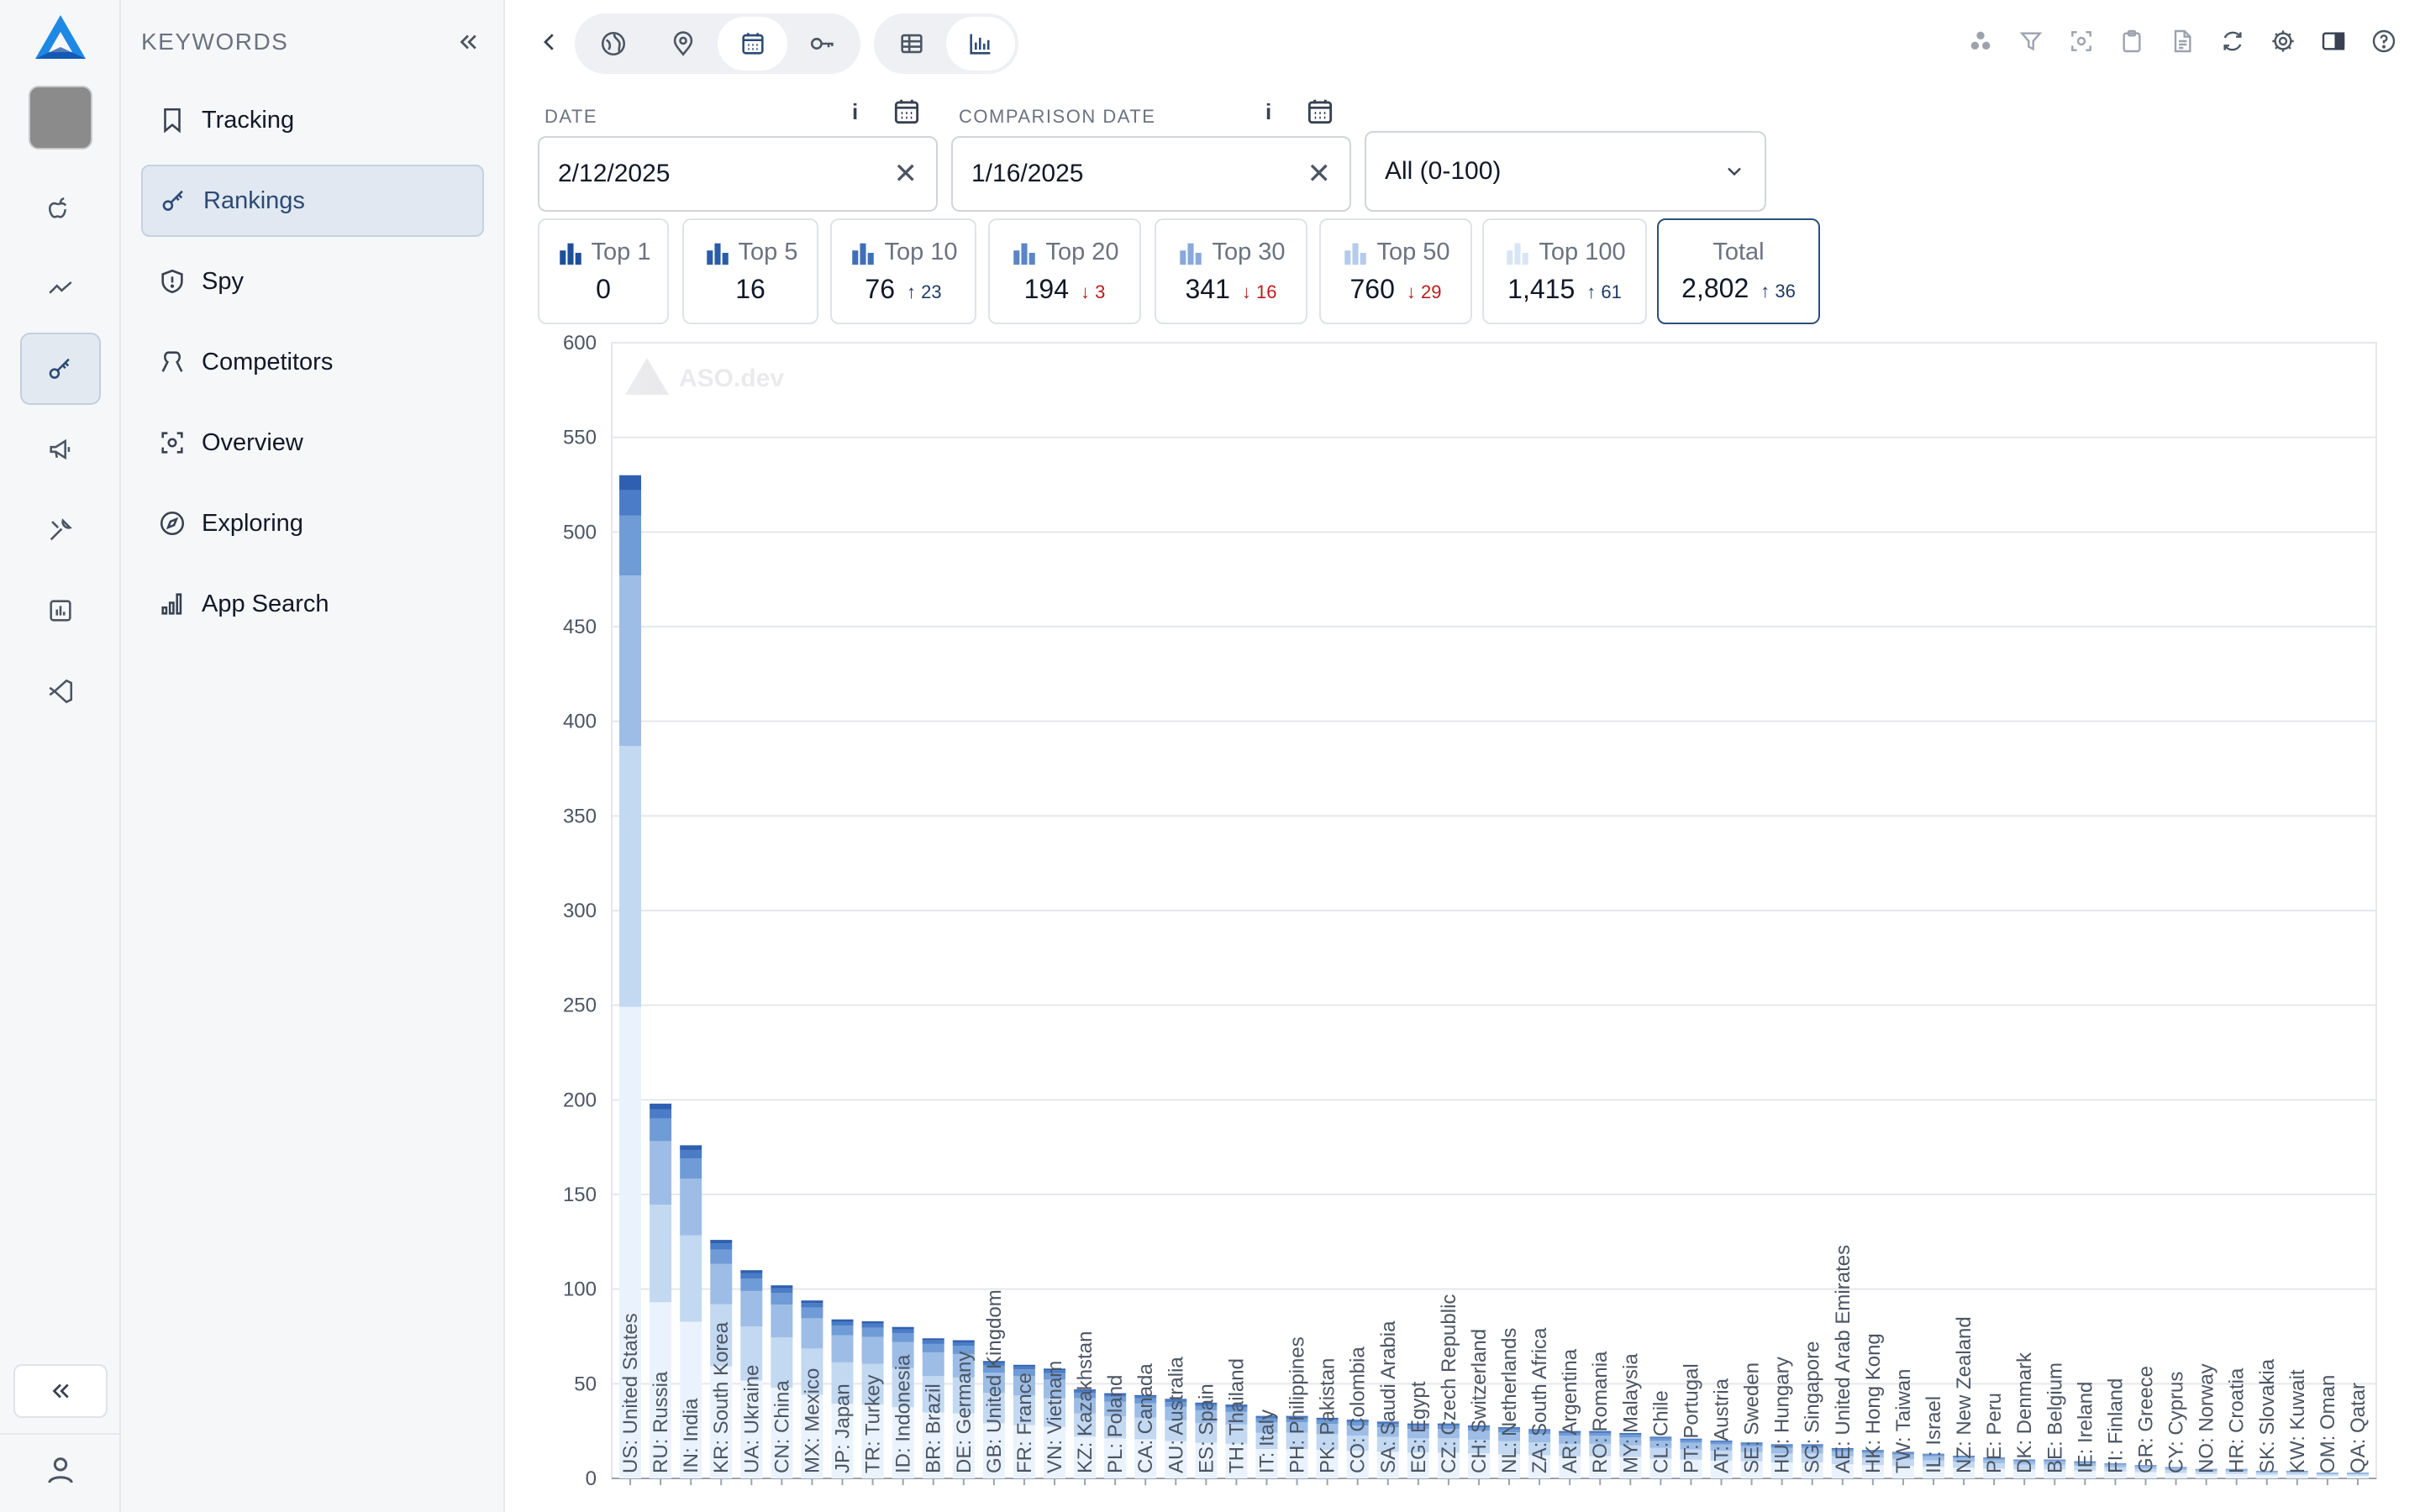  What do you see at coordinates (2232, 41) in the screenshot?
I see `refresh-icon` at bounding box center [2232, 41].